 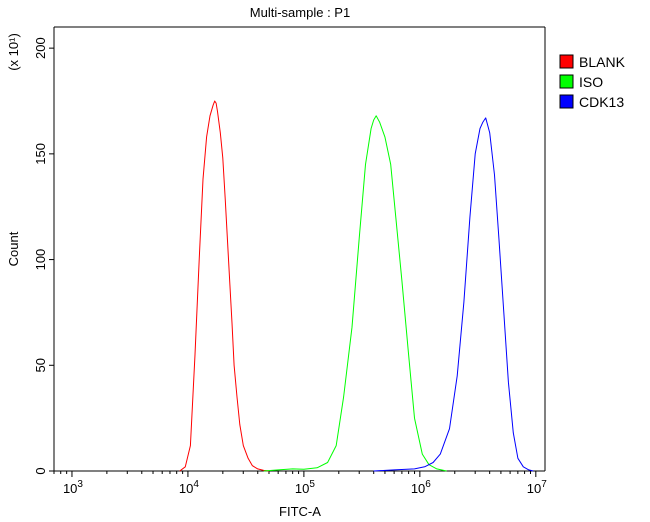 I want to click on y-tick-label: 200, so click(x=40, y=48).